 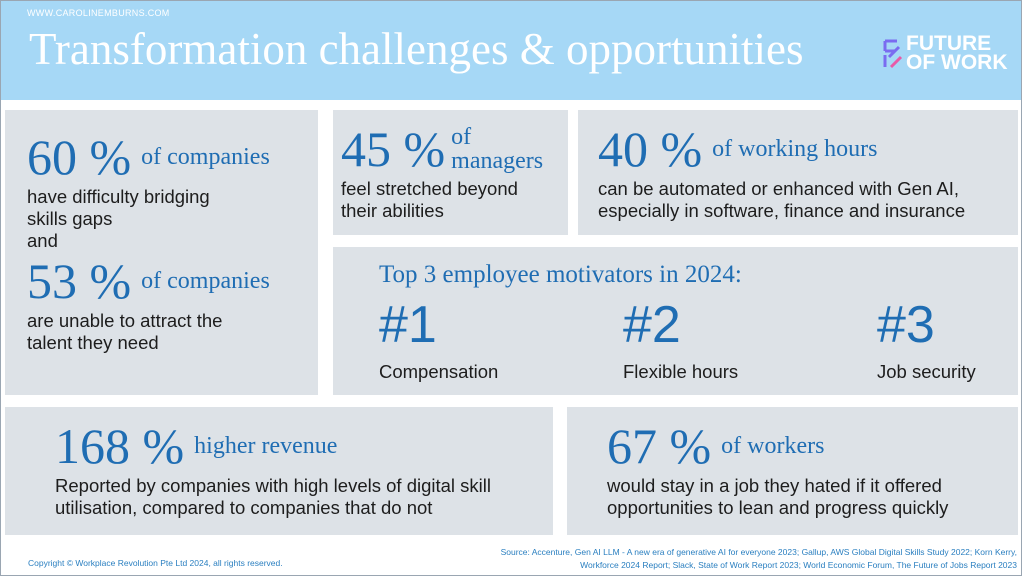 I want to click on rank-label: Flexible hours, so click(x=681, y=371).